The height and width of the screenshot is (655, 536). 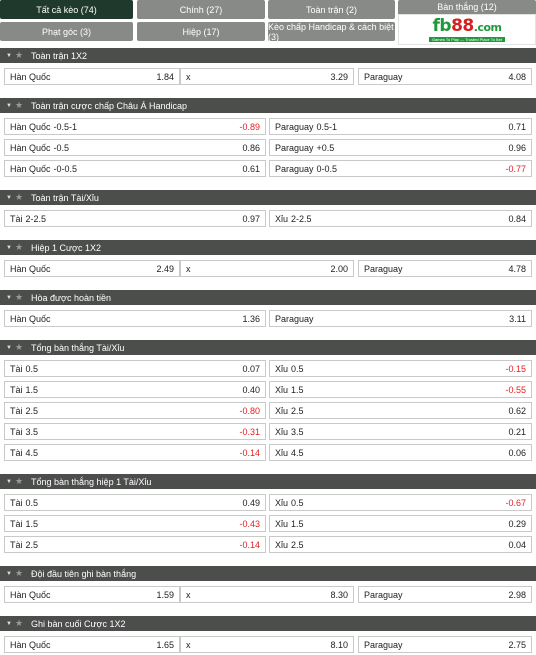 I want to click on selection-label: Xỉu 2-2.5, so click(x=391, y=219).